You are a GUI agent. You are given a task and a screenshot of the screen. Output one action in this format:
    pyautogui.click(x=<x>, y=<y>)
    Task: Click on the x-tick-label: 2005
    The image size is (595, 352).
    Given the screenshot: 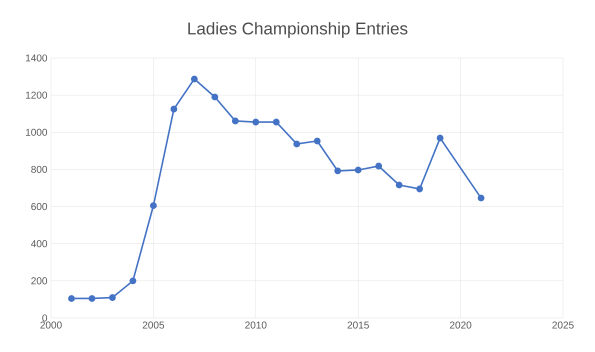 What is the action you would take?
    pyautogui.click(x=153, y=325)
    